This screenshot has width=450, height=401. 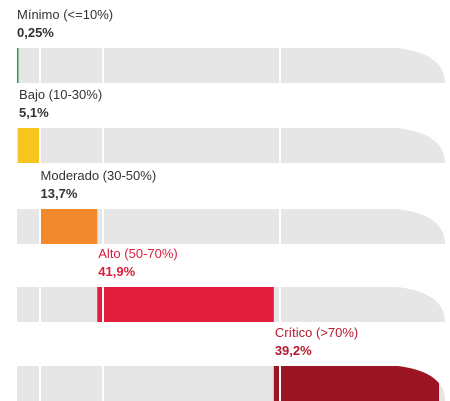 I want to click on category-label: Crítico (>70%), so click(x=316, y=332).